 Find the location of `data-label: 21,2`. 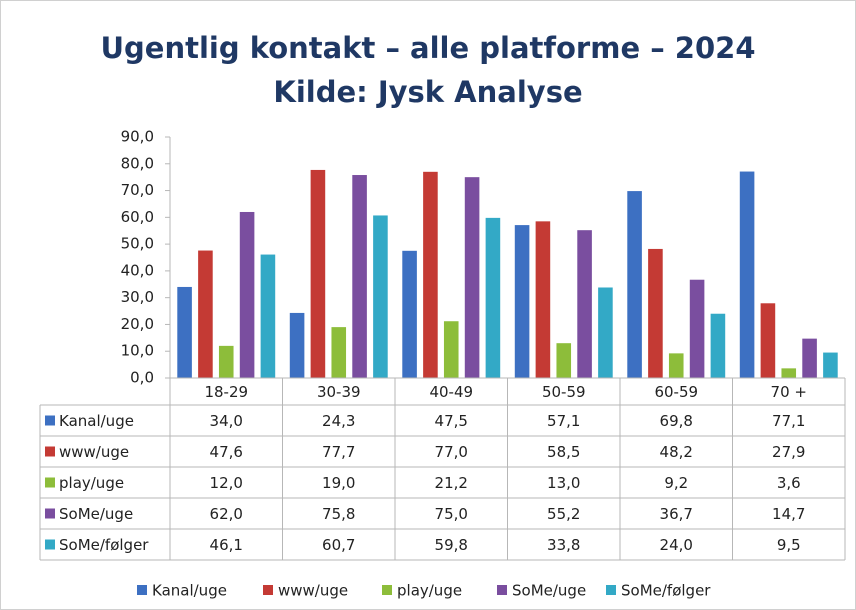

data-label: 21,2 is located at coordinates (451, 483).